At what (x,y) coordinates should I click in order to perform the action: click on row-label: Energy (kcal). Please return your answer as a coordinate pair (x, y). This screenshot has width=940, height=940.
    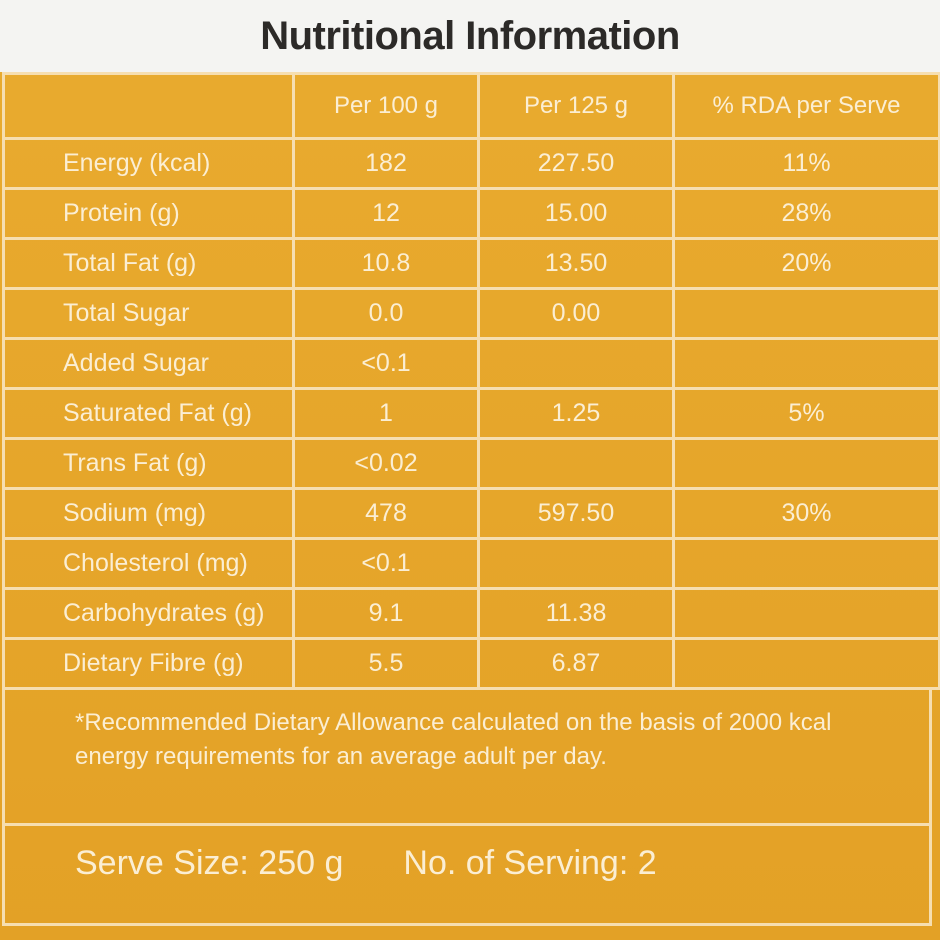
    Looking at the image, I should click on (148, 163).